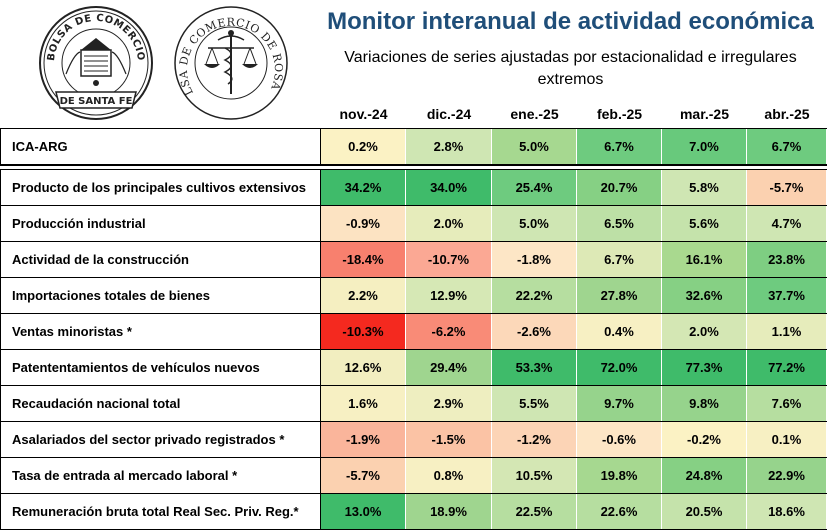 Image resolution: width=827 pixels, height=530 pixels. I want to click on table-cell: 12.9%, so click(449, 295).